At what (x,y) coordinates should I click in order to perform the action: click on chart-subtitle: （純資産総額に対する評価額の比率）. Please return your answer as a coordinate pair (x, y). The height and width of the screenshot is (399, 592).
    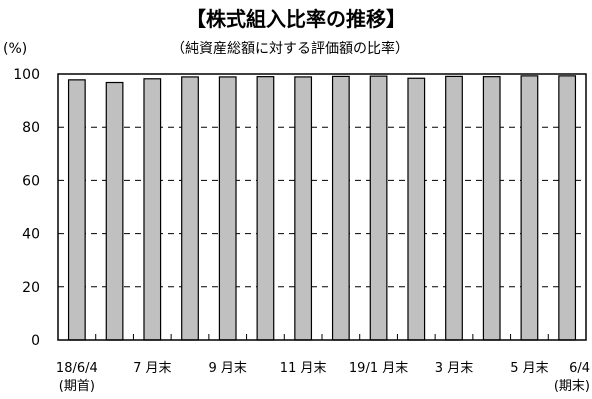
    Looking at the image, I should click on (290, 48).